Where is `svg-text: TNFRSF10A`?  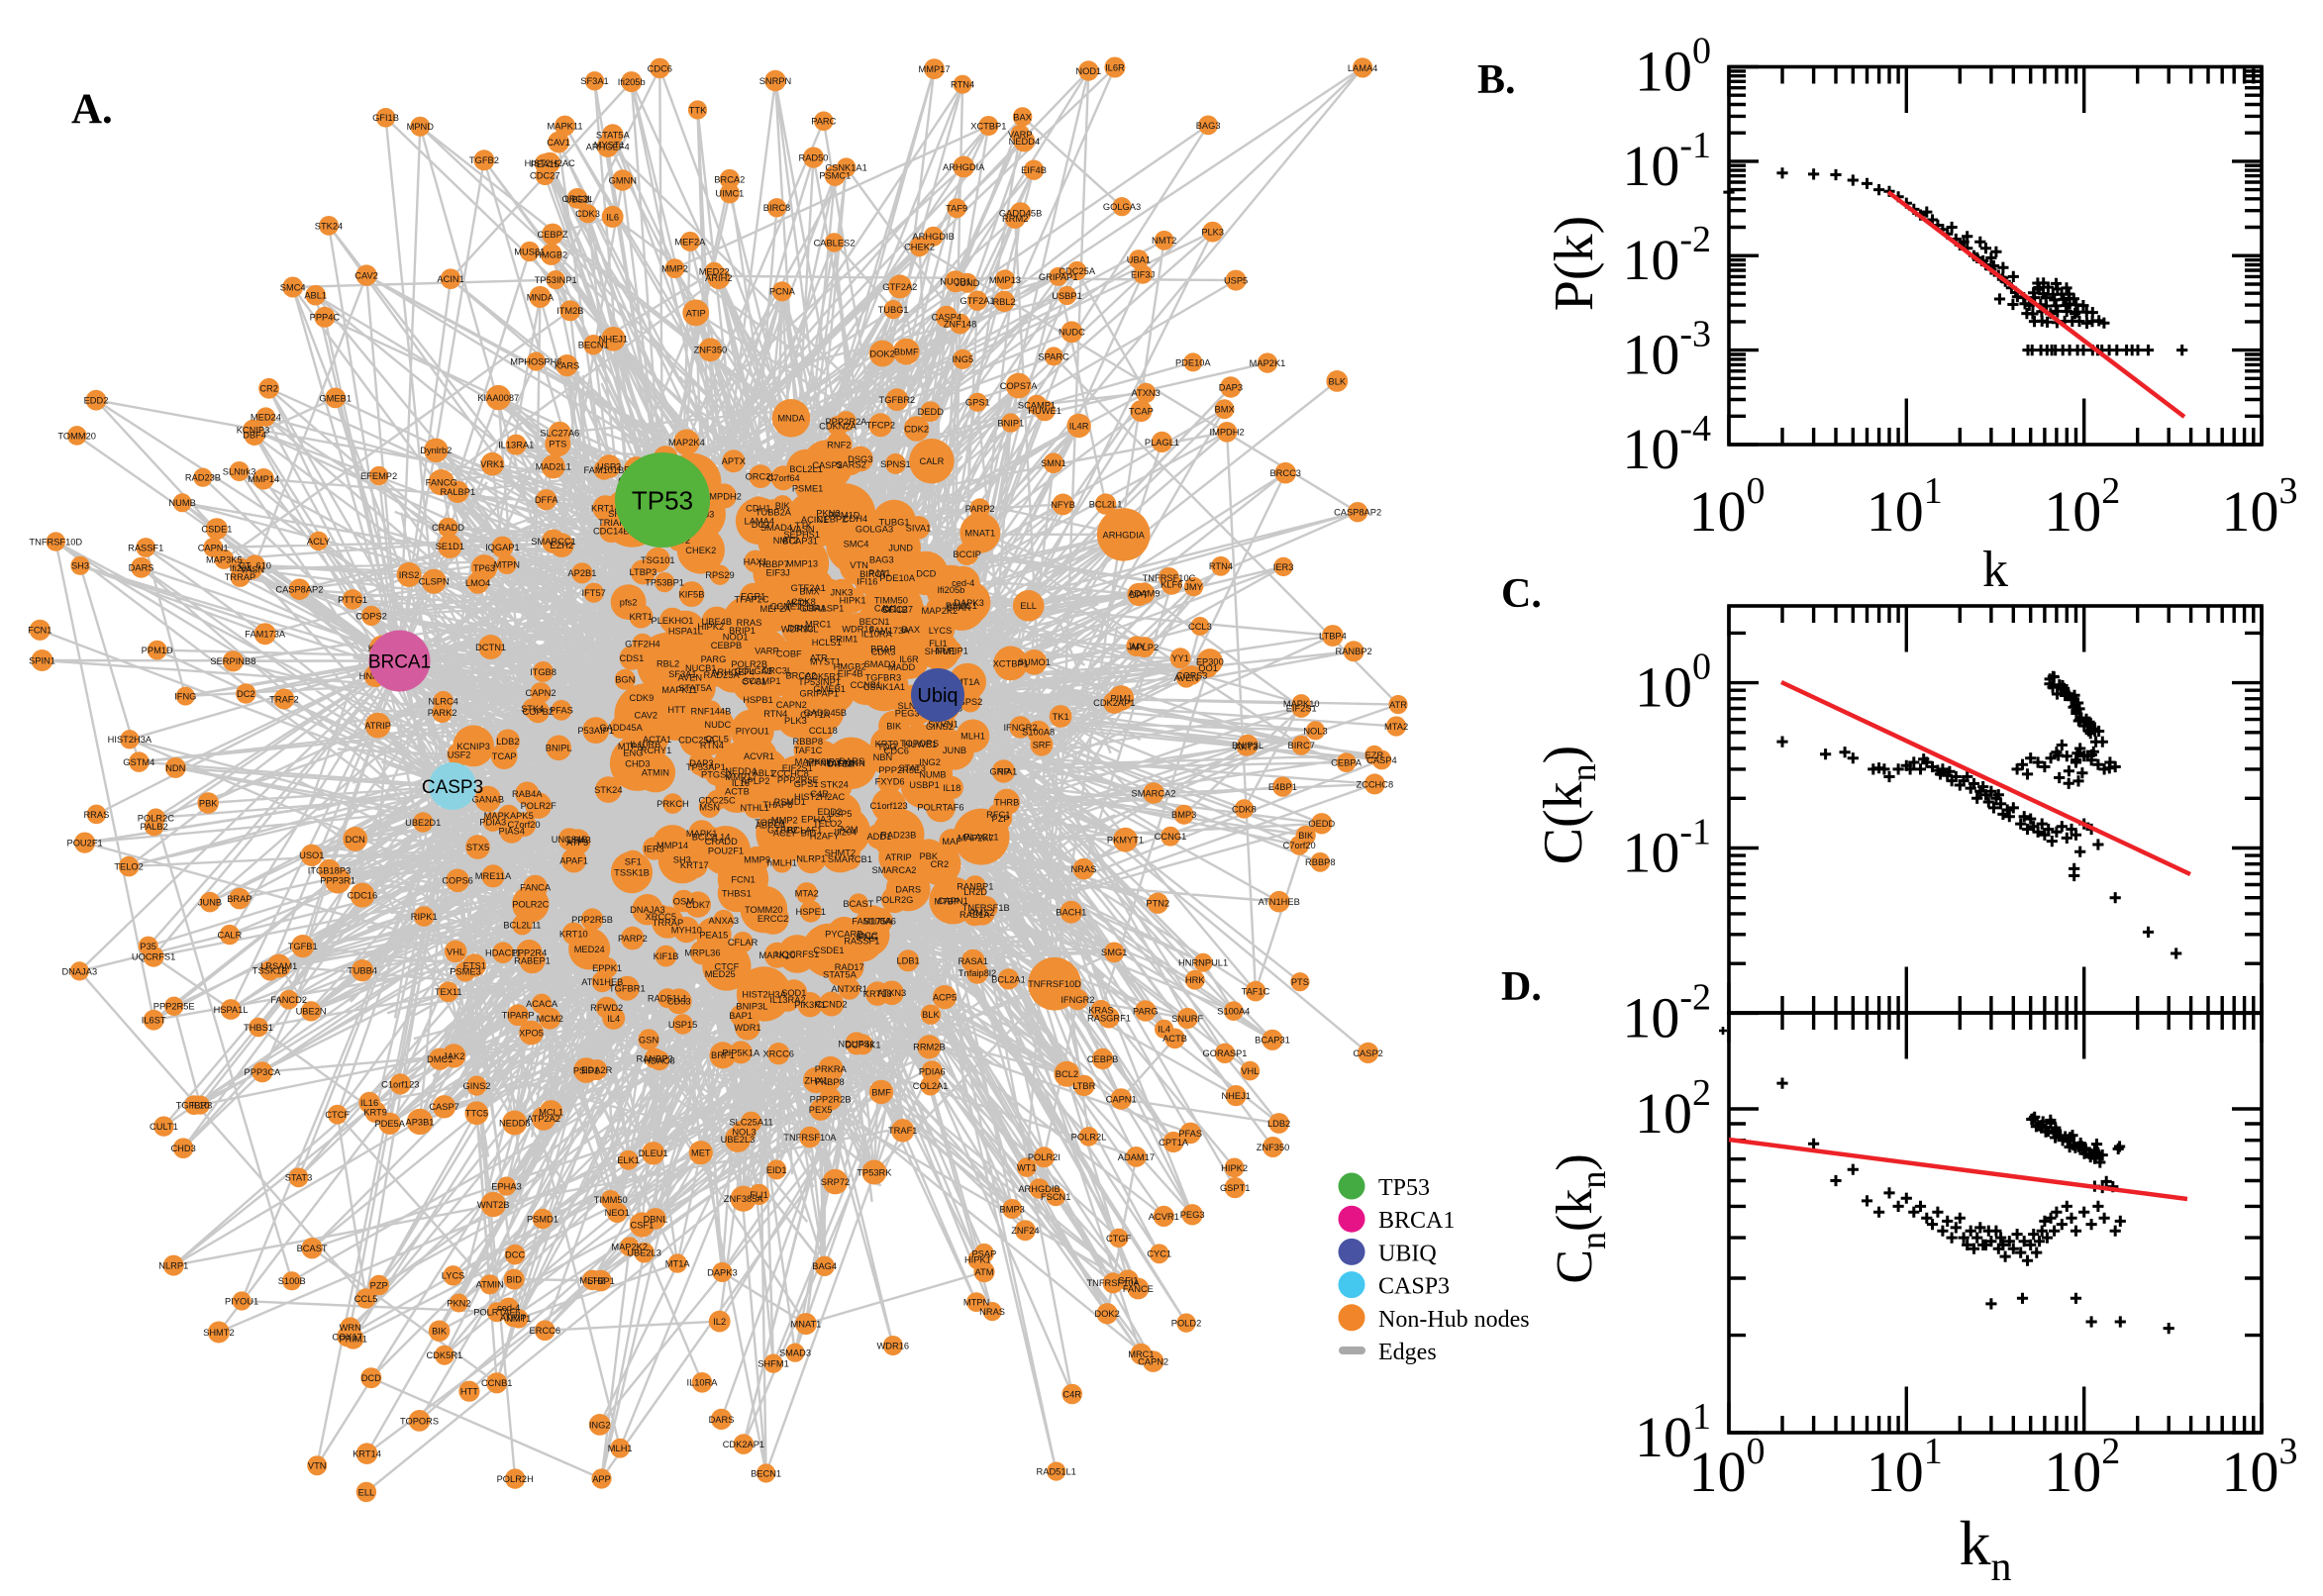
svg-text: TNFRSF10A is located at coordinates (810, 1138).